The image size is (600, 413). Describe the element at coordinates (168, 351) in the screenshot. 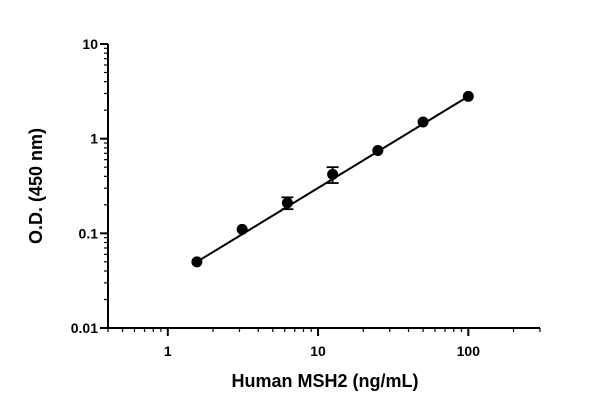

I see `x-tick-label: 1` at that location.